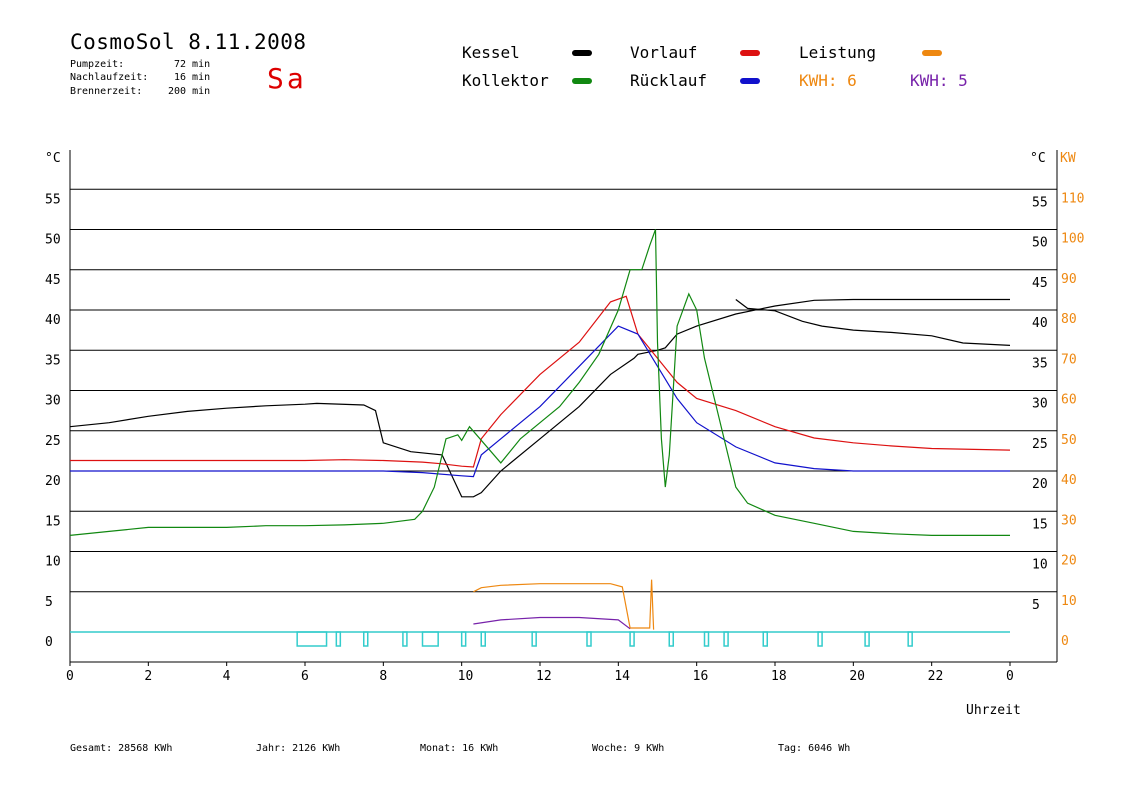 The height and width of the screenshot is (812, 1148). What do you see at coordinates (188, 42) in the screenshot?
I see `chart-title: CosmoSol 8.11.2008` at bounding box center [188, 42].